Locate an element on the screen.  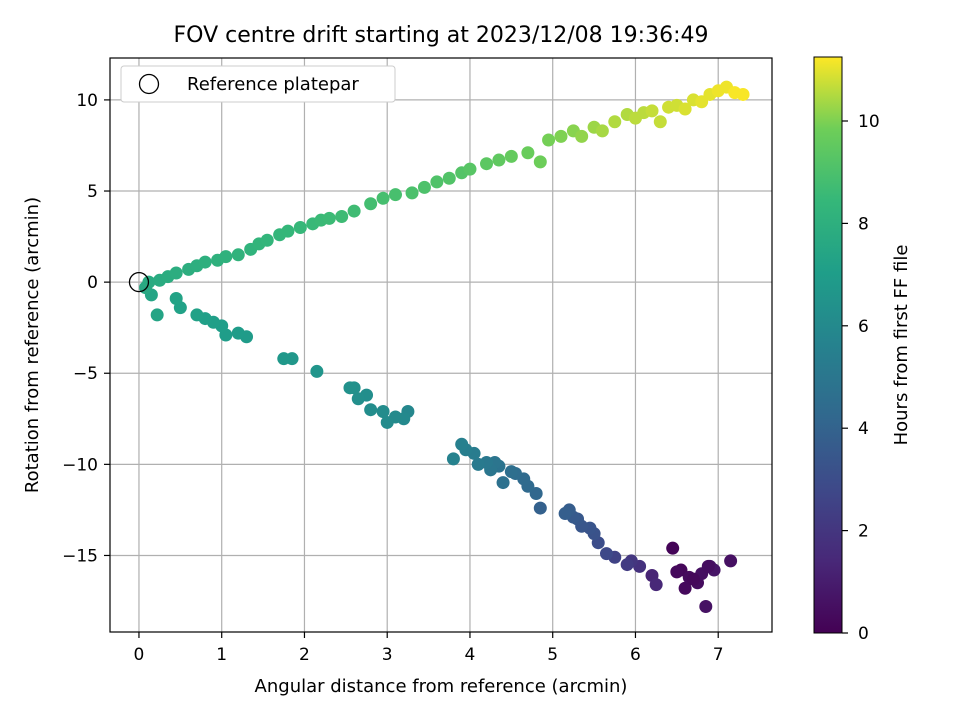
legend-marker is located at coordinates (149, 84).